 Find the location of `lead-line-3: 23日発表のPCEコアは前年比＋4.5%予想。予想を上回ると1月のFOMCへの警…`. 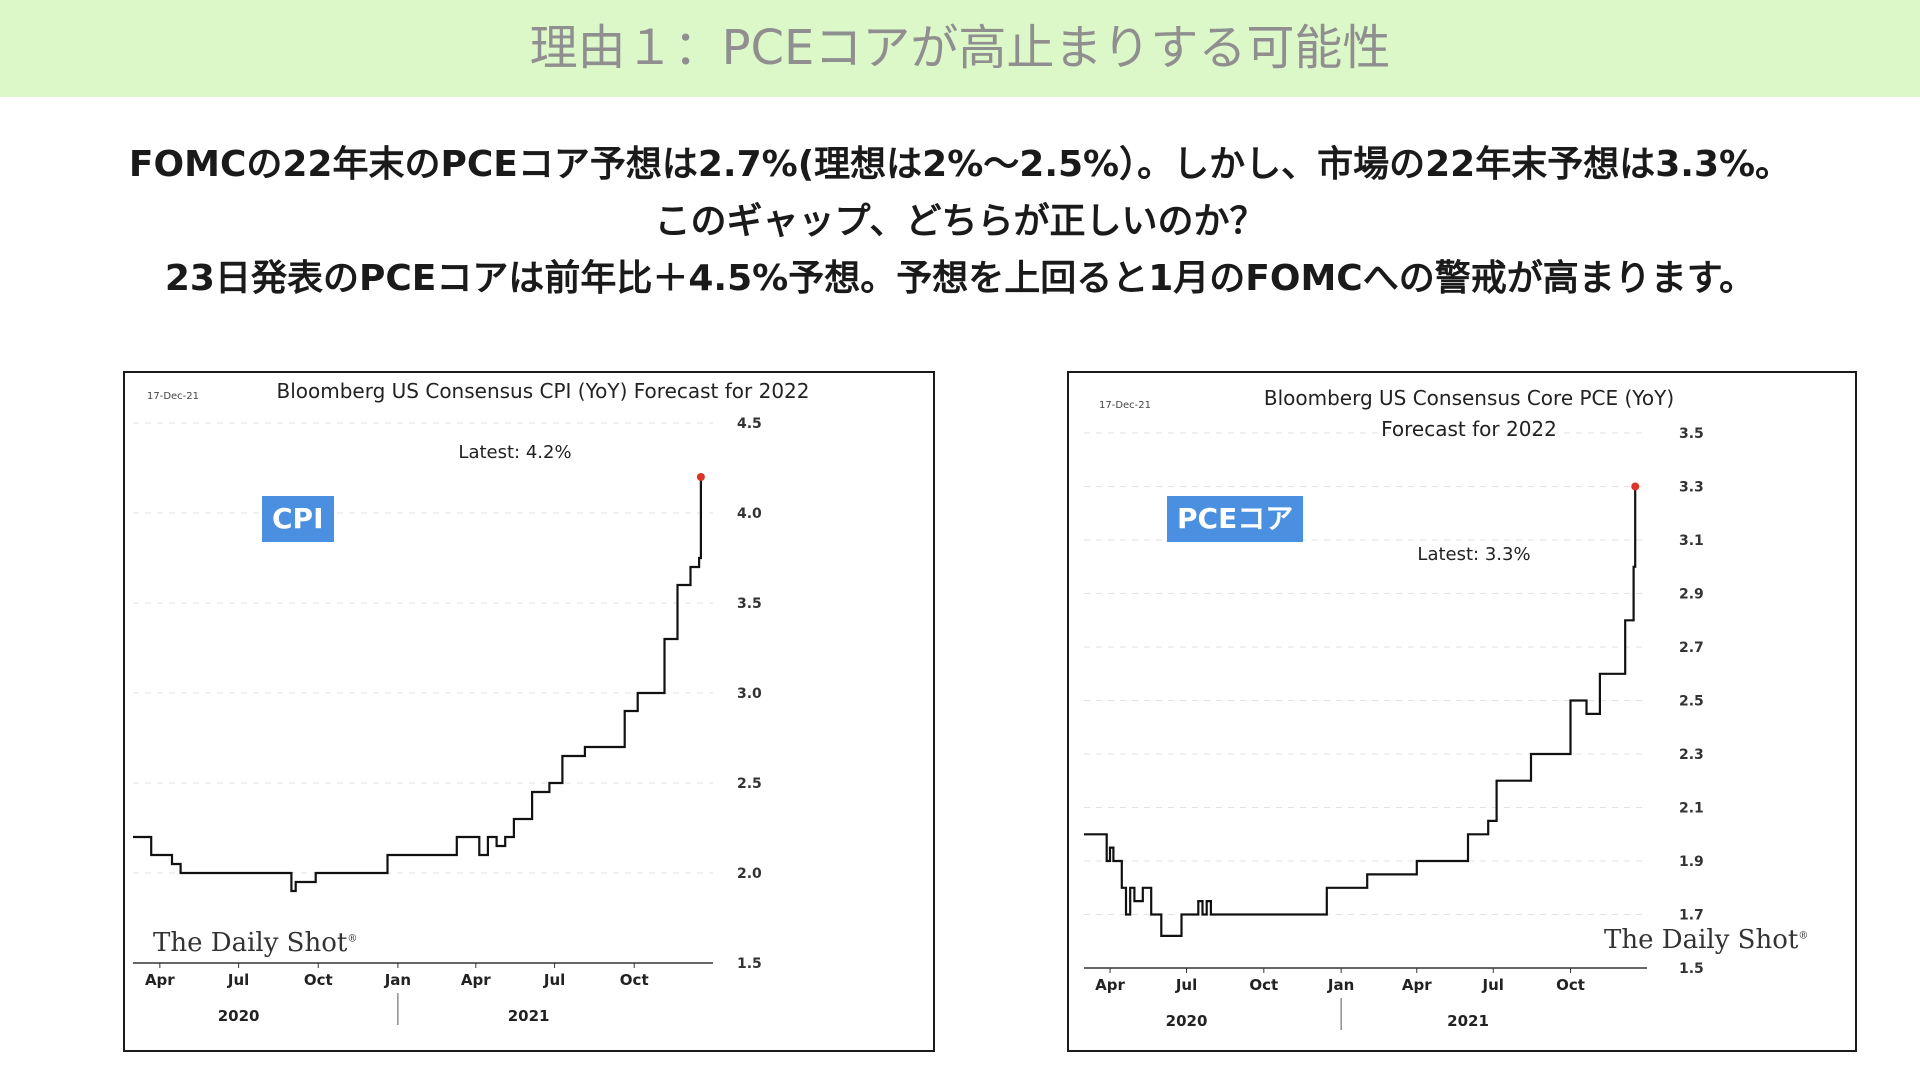

lead-line-3: 23日発表のPCEコアは前年比＋4.5%予想。予想を上回ると1月のFOMCへの警… is located at coordinates (960, 278).